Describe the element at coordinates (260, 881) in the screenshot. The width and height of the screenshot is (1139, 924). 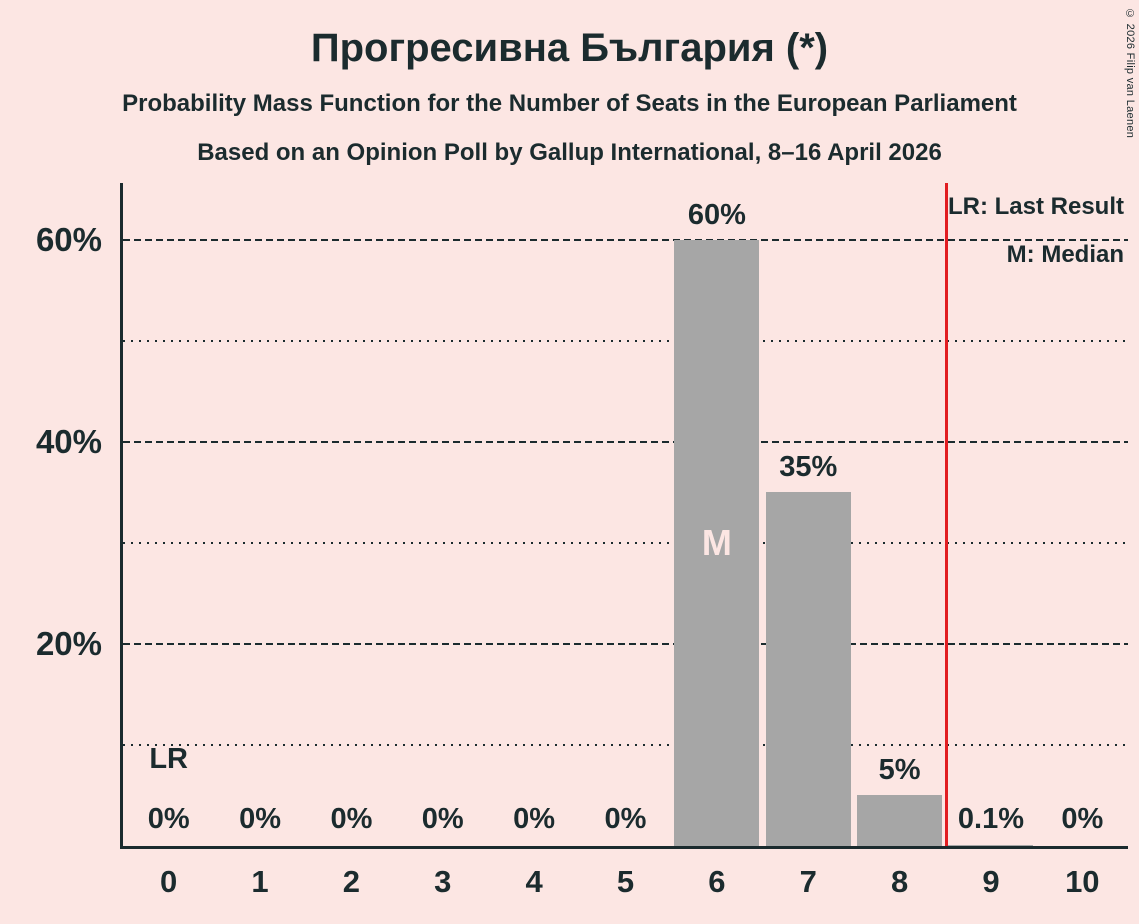
I see `x-tick-label: 1` at that location.